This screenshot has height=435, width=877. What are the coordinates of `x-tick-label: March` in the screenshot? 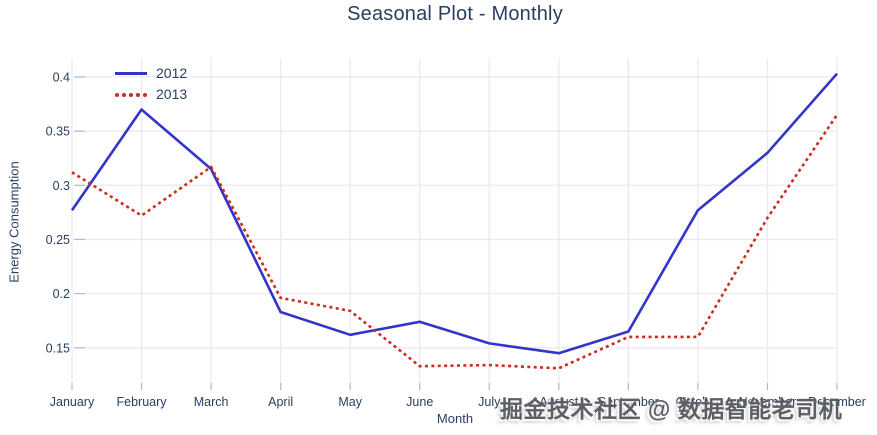 It's located at (211, 402).